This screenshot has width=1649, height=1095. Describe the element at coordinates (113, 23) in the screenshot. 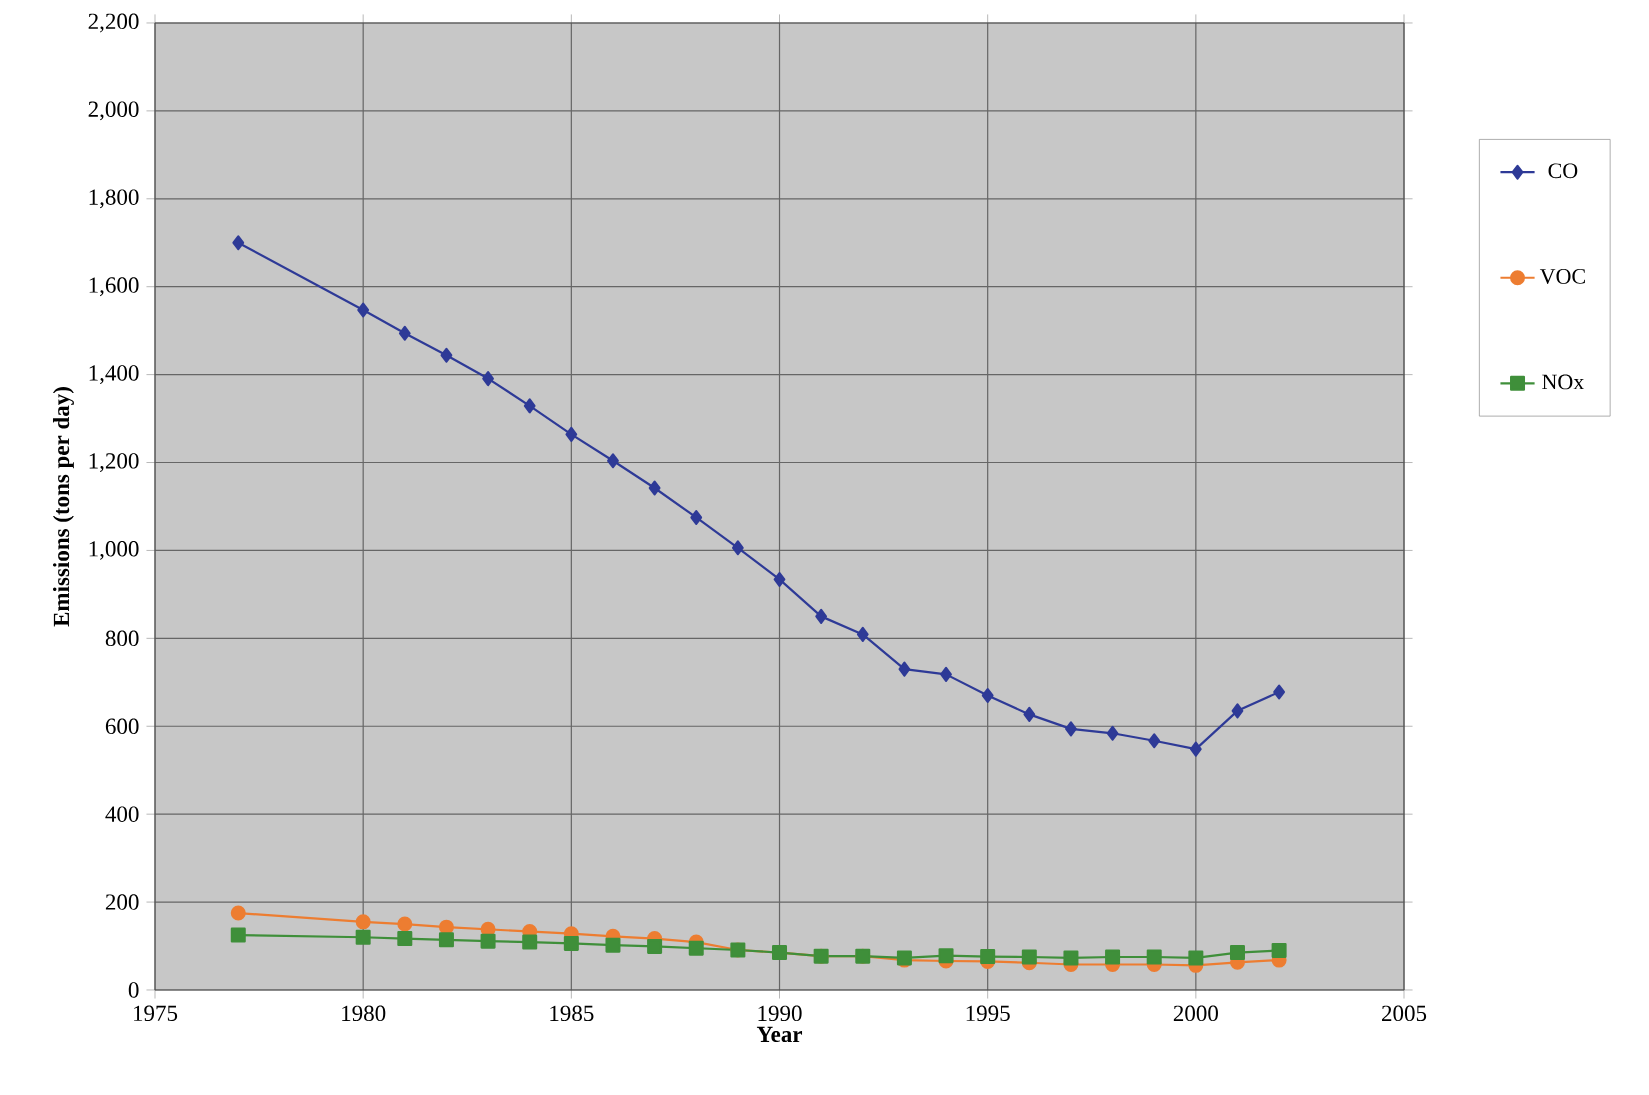

I see `y-tick-label: 2,200` at that location.